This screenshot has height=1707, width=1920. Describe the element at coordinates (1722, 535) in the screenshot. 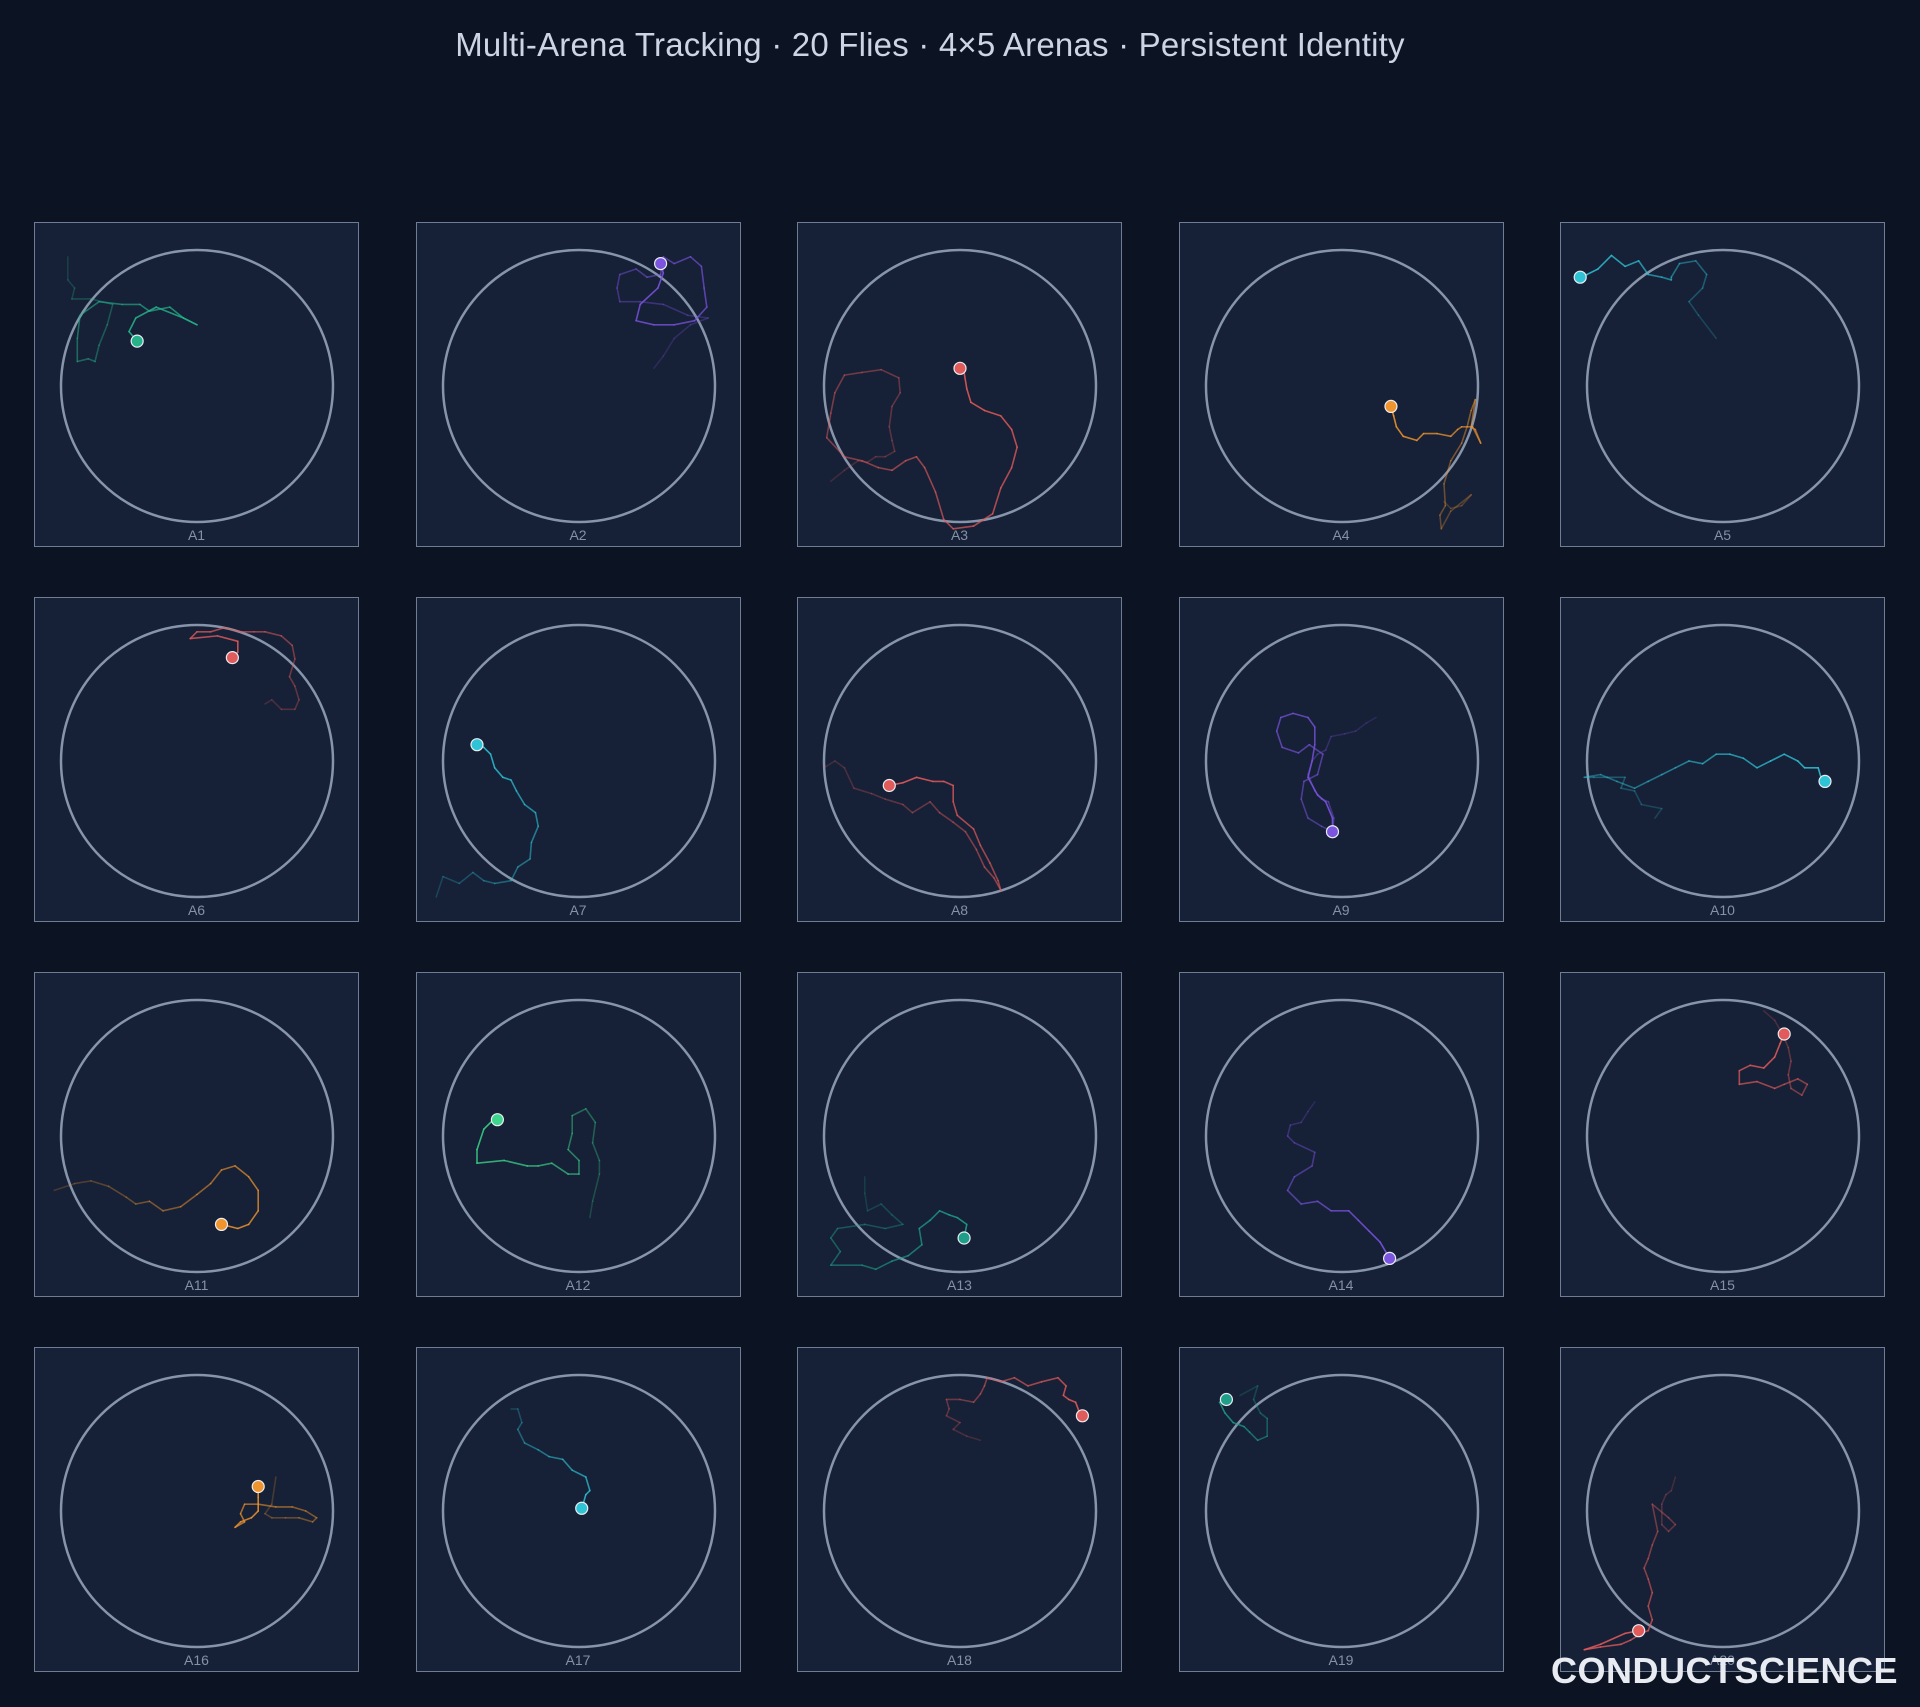

I see `arena-label: A5` at that location.